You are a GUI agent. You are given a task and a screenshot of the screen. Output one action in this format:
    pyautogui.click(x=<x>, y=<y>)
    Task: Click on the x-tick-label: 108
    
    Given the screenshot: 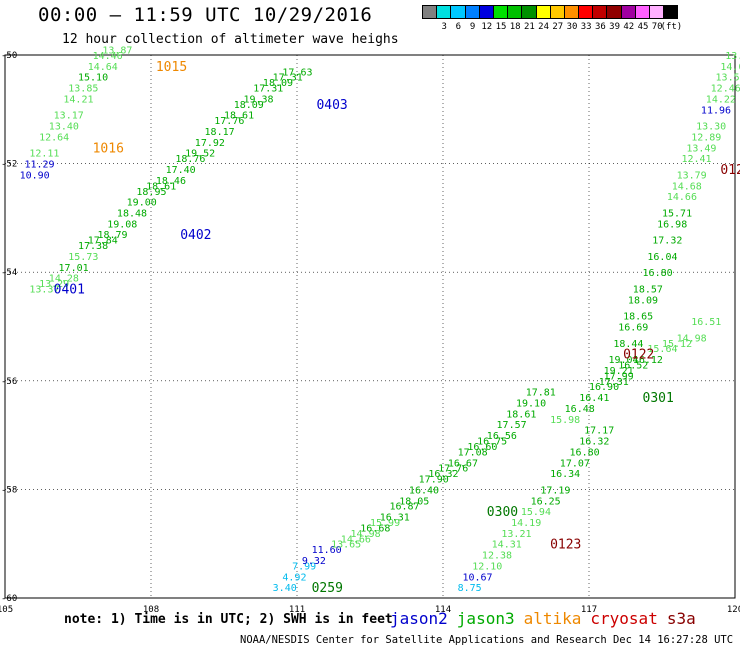 What is the action you would take?
    pyautogui.click(x=151, y=610)
    